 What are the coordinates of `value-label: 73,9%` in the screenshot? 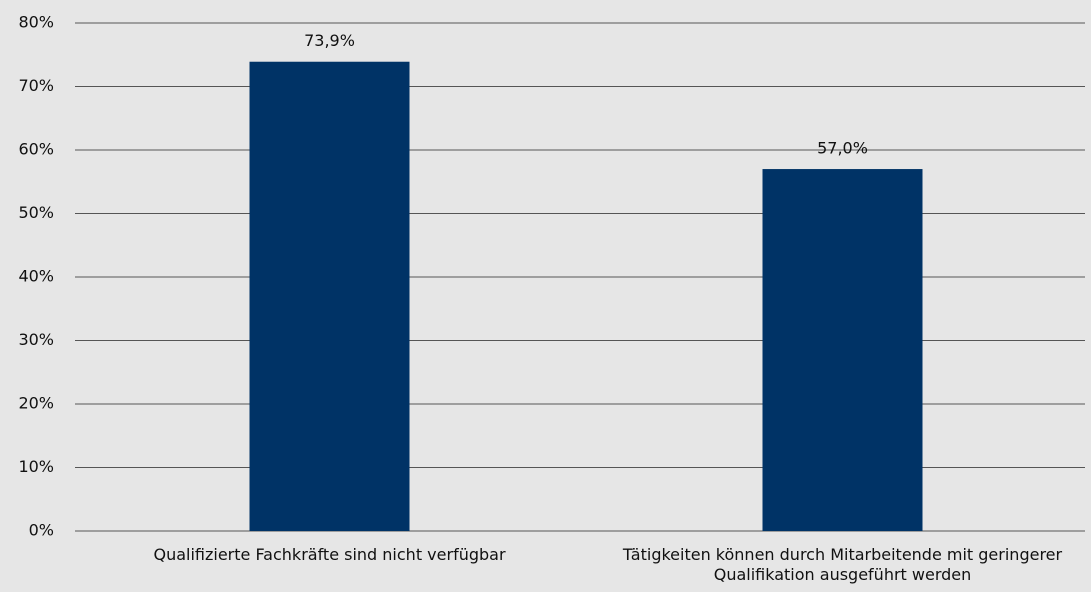 It's located at (329, 40).